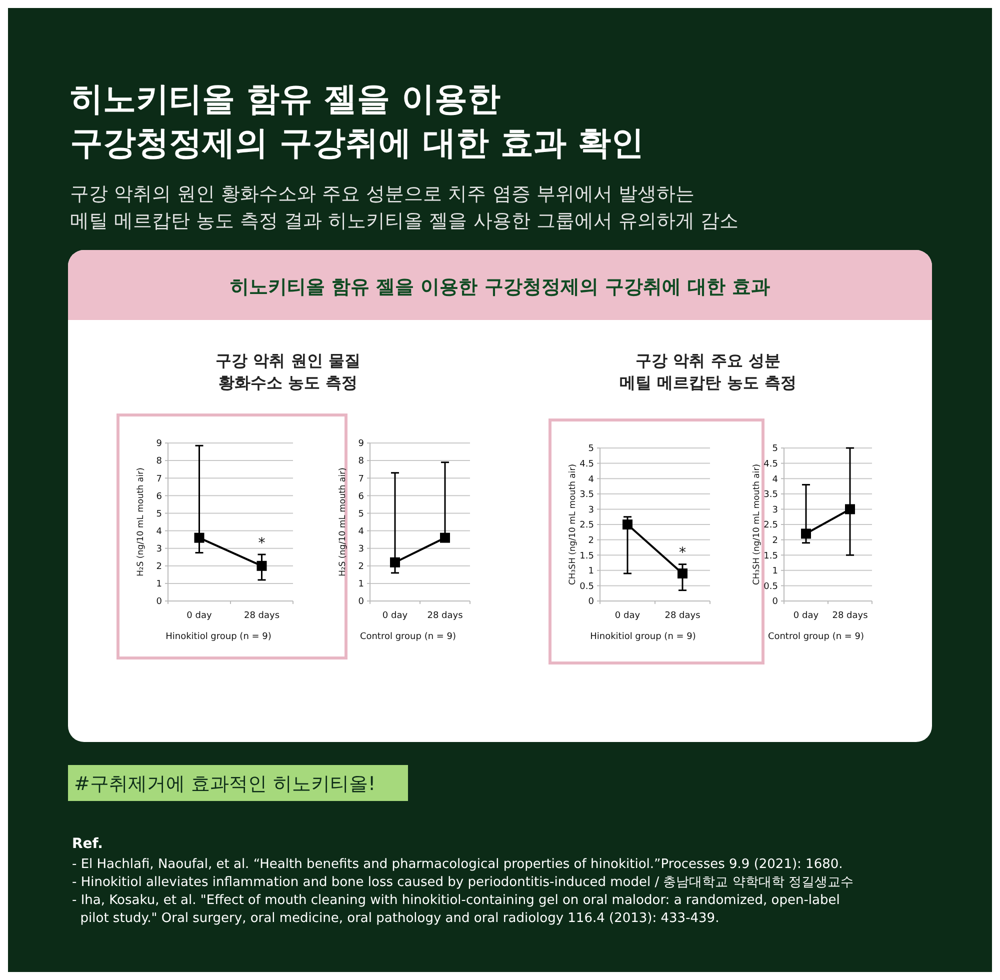  What do you see at coordinates (456, 909) in the screenshot?
I see `text: - Iha, Kosaku, et al. "Effect of mouth cleaning with hinokitiol-containing gel on oral malodor: a randomized, open-label pilot study." Oral surgery, oral medicine, oral pathology and oral radiology 116.4 (2013): 433-439.` at bounding box center [456, 909].